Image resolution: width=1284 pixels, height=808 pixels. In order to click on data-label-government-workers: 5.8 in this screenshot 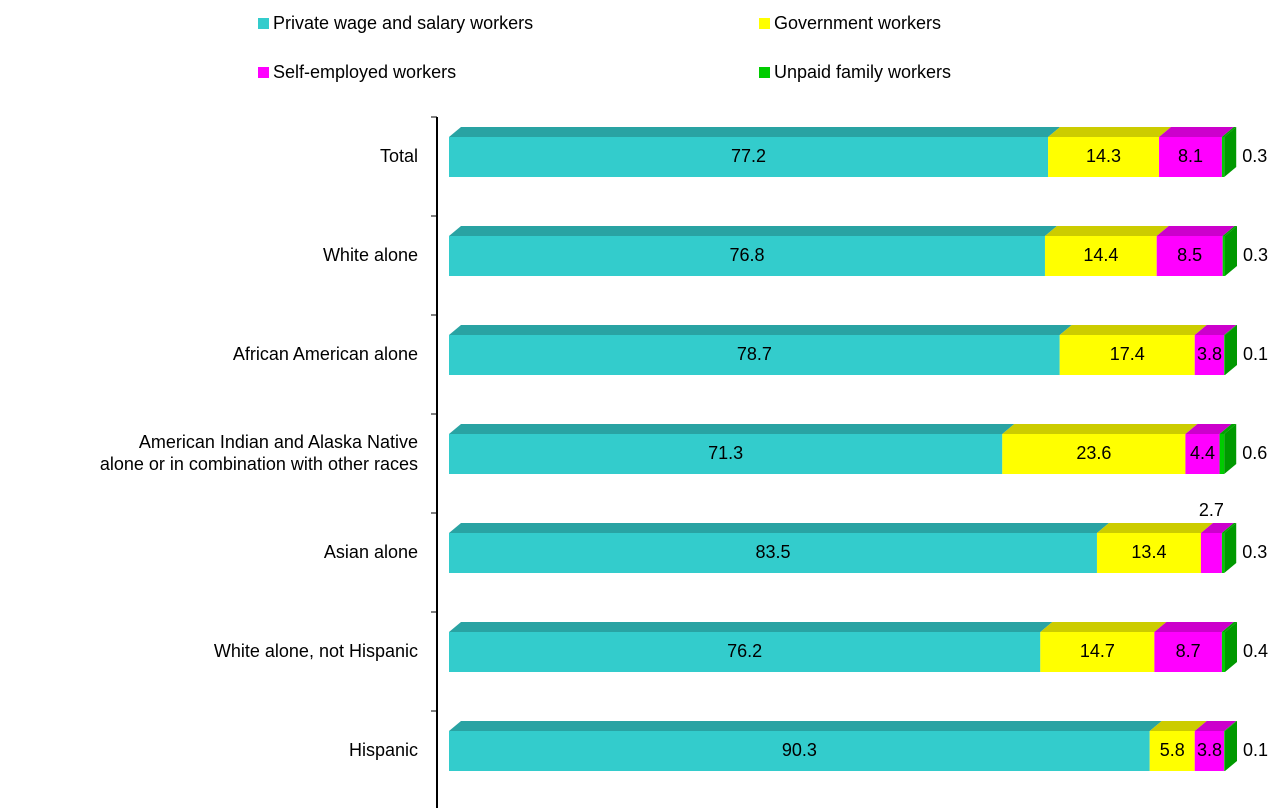, I will do `click(1172, 750)`.